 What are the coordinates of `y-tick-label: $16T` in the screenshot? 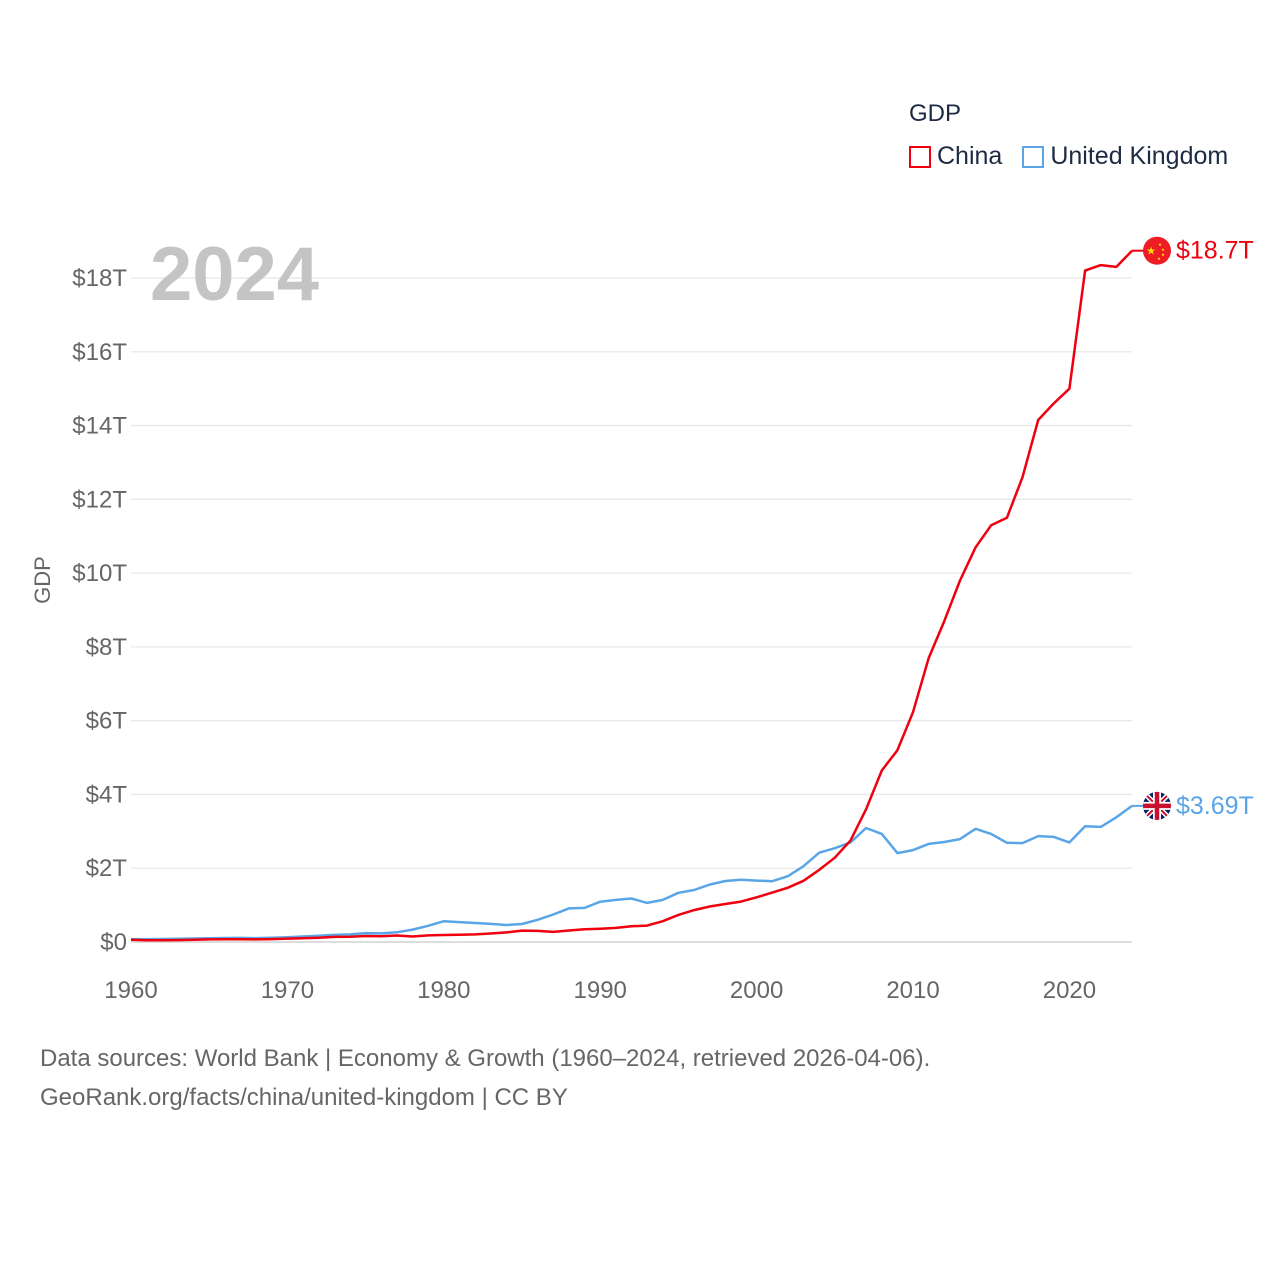 It's located at (99, 352).